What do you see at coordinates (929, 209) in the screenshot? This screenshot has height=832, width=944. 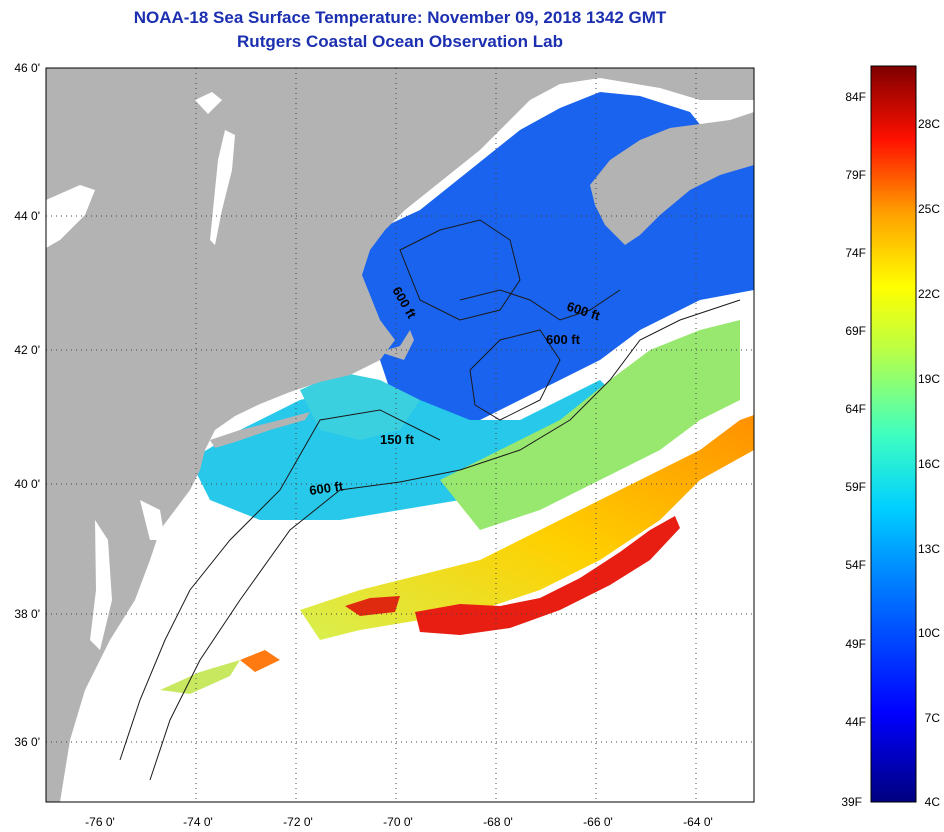 I see `celsius-label: 25C` at bounding box center [929, 209].